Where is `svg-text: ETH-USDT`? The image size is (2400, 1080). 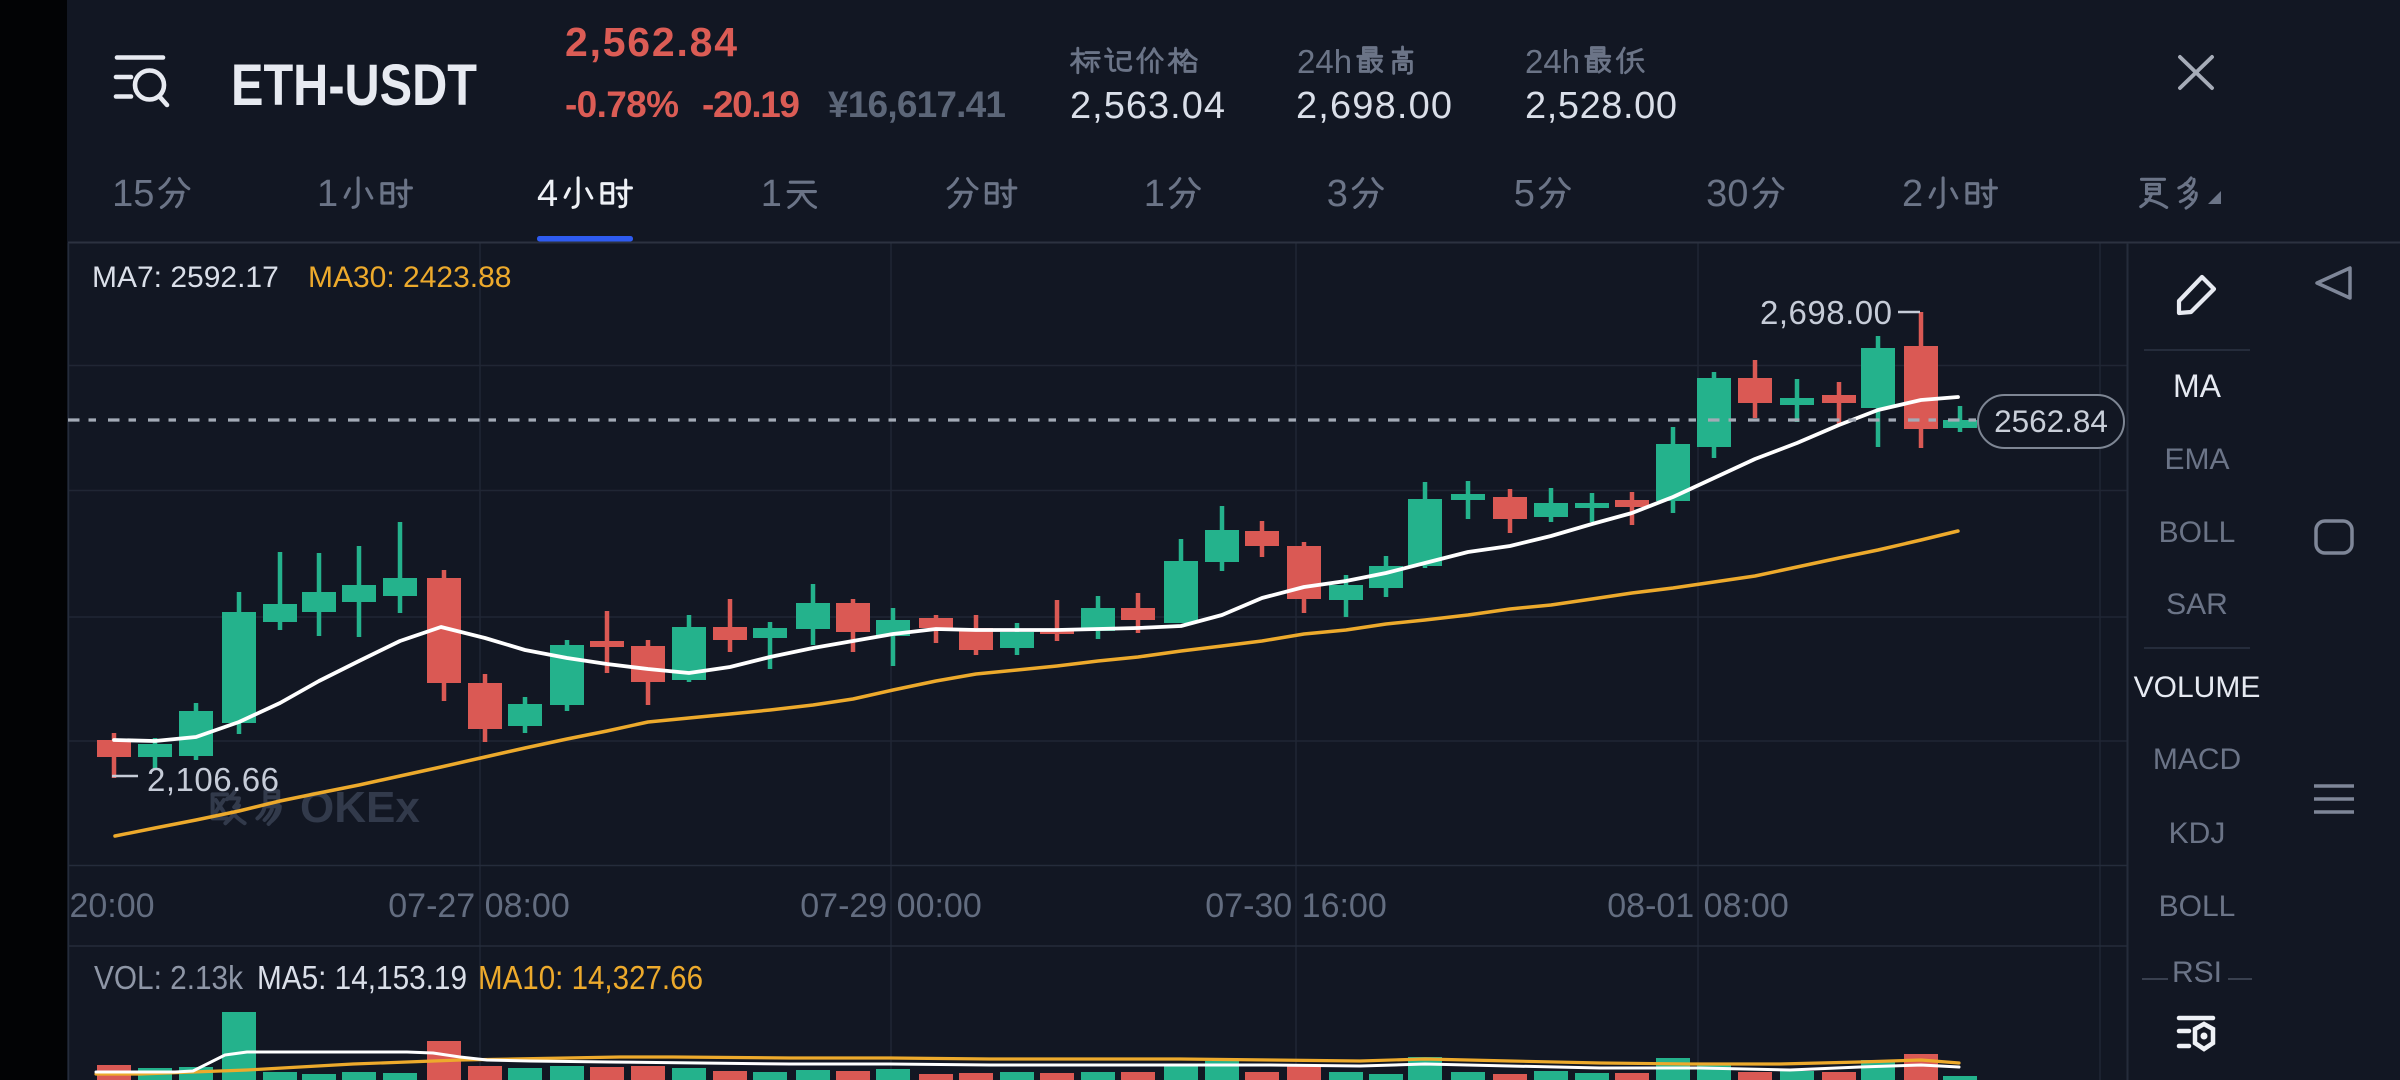 svg-text: ETH-USDT is located at coordinates (354, 85).